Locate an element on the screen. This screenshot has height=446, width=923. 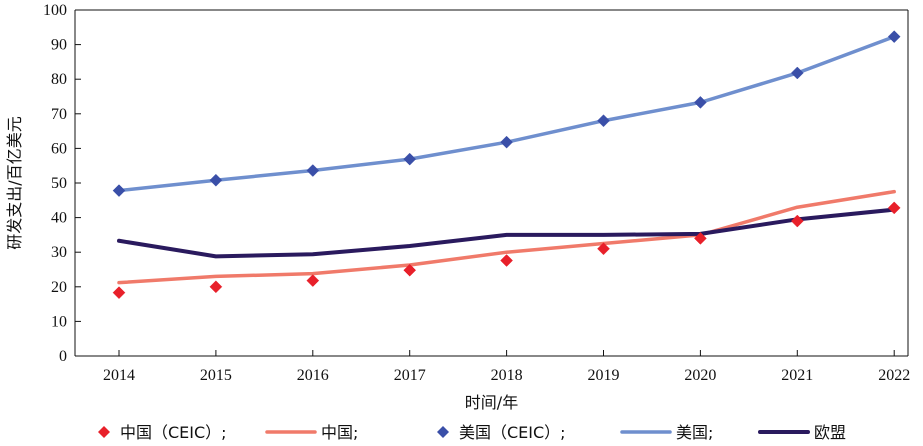
legend-label: 美国（CEIC）; is located at coordinates (512, 432).